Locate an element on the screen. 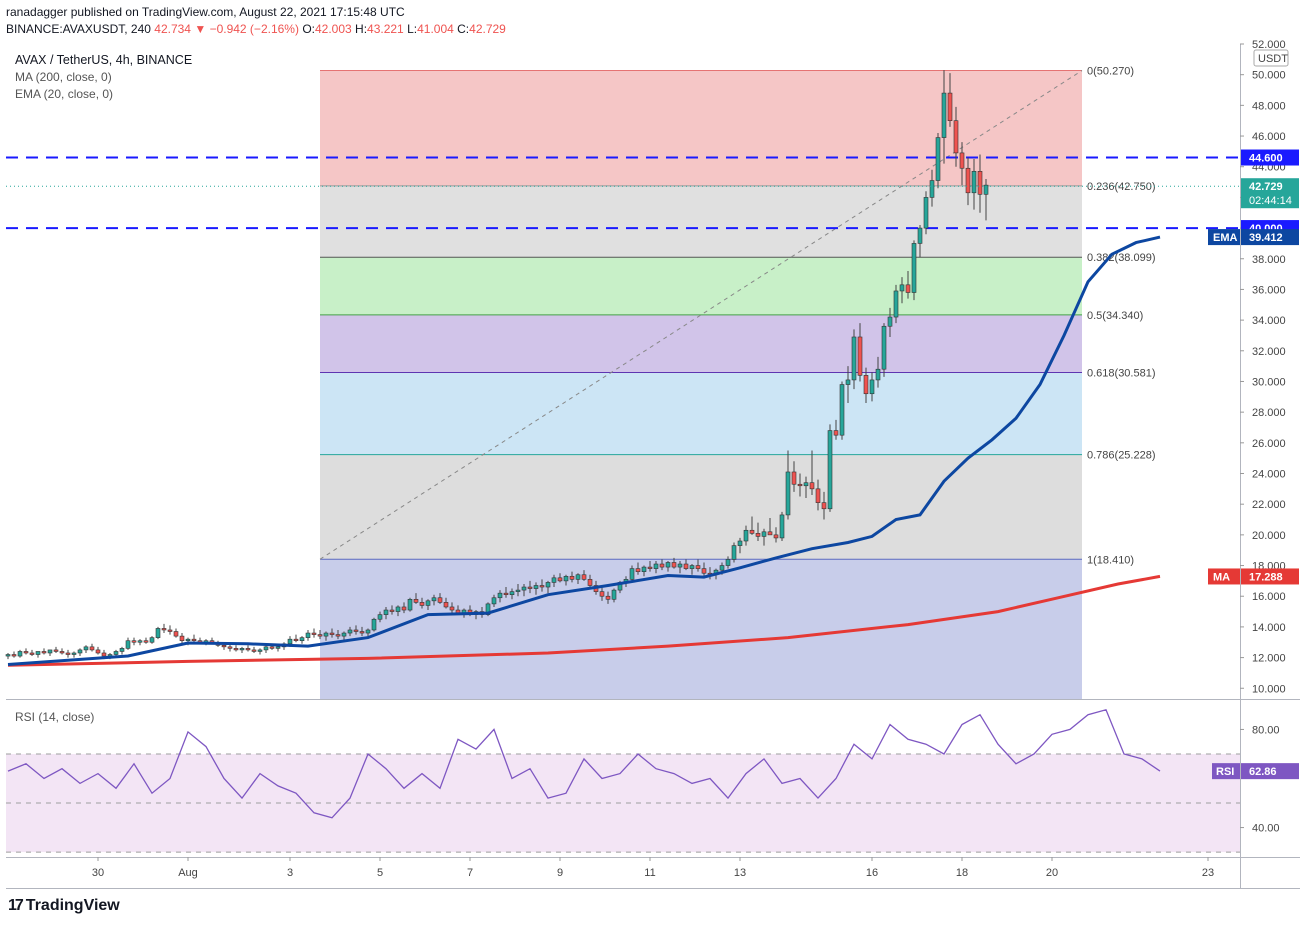 The height and width of the screenshot is (925, 1309). rsi-value-label: 62.86 is located at coordinates (1263, 772).